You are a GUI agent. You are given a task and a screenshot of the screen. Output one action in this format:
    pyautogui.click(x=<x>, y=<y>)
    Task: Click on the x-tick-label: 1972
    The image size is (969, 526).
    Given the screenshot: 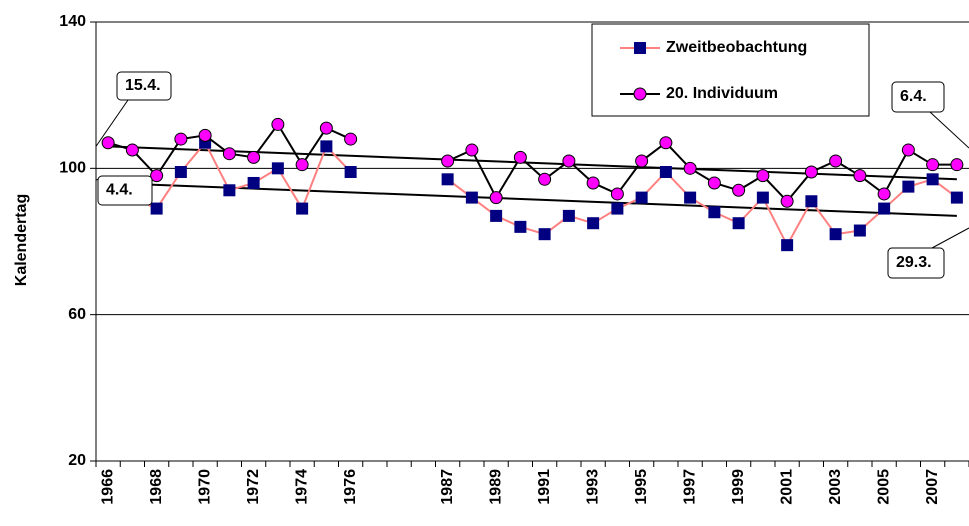 What is the action you would take?
    pyautogui.click(x=253, y=487)
    